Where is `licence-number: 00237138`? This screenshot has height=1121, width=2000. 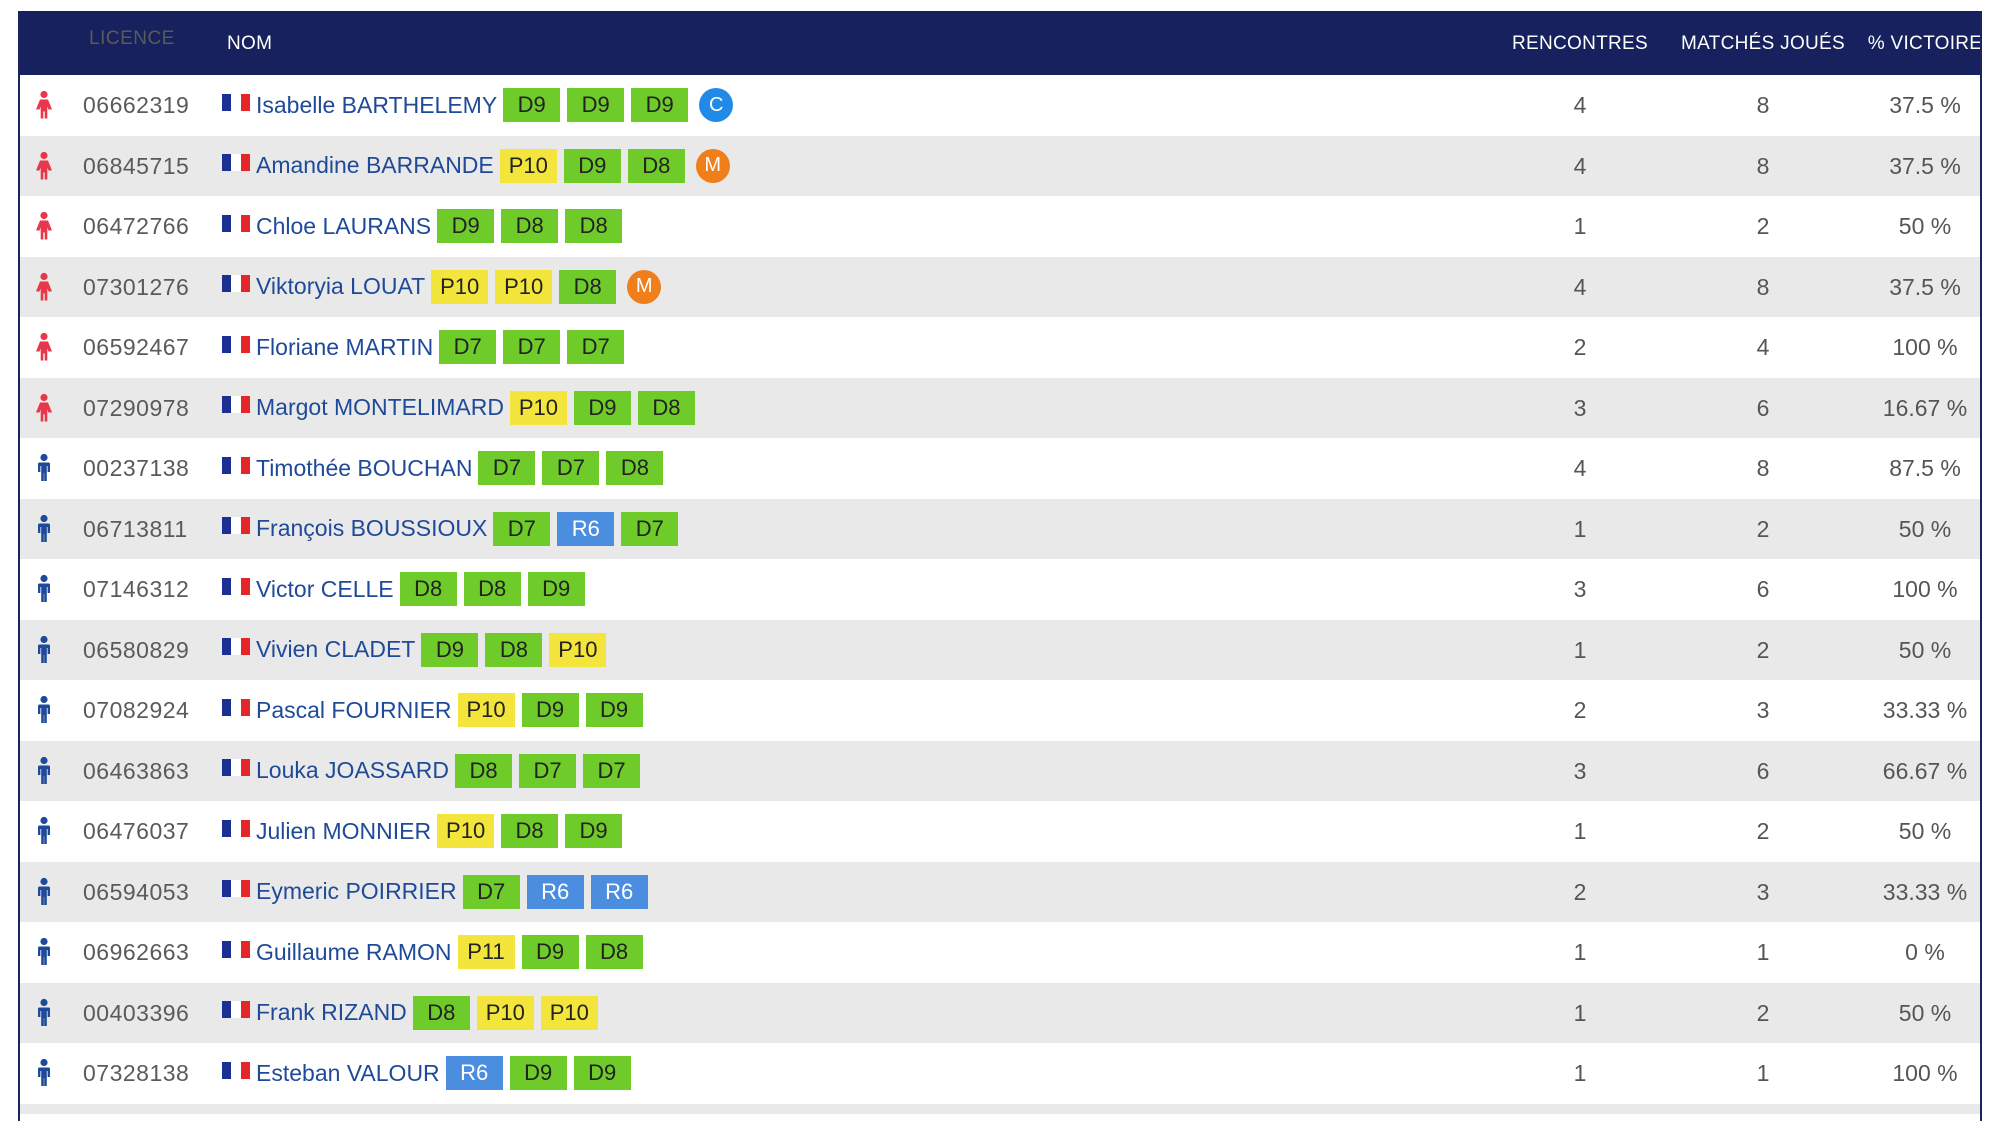
licence-number: 00237138 is located at coordinates (136, 468).